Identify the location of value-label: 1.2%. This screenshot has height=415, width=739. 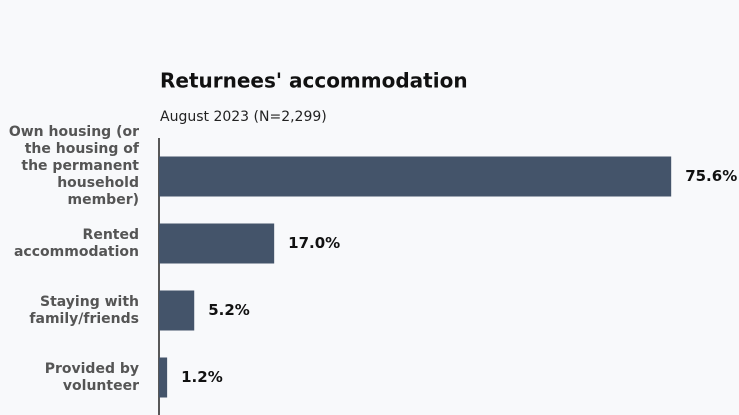
(202, 377).